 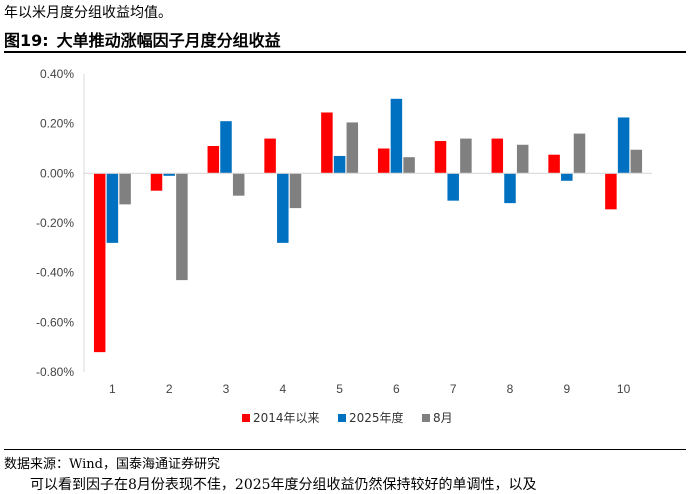 I want to click on y-tick-label: 0.40%, so click(x=57, y=74).